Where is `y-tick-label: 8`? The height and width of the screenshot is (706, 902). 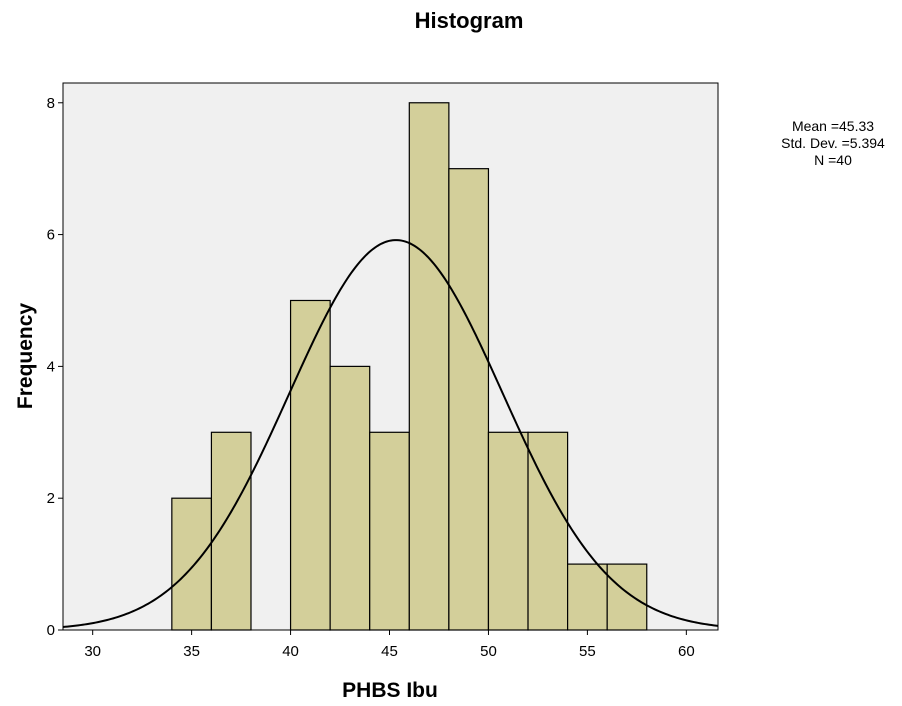
y-tick-label: 8 is located at coordinates (51, 103).